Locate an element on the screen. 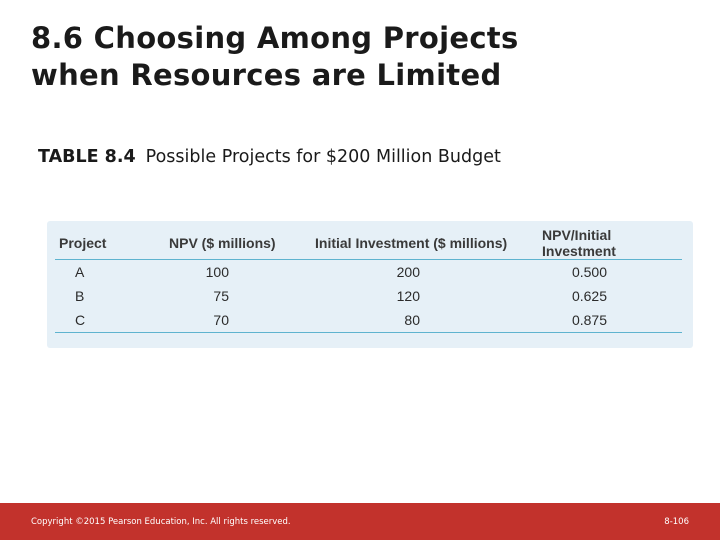 The width and height of the screenshot is (720, 540). cell-initial-investment: 120 is located at coordinates (408, 296).